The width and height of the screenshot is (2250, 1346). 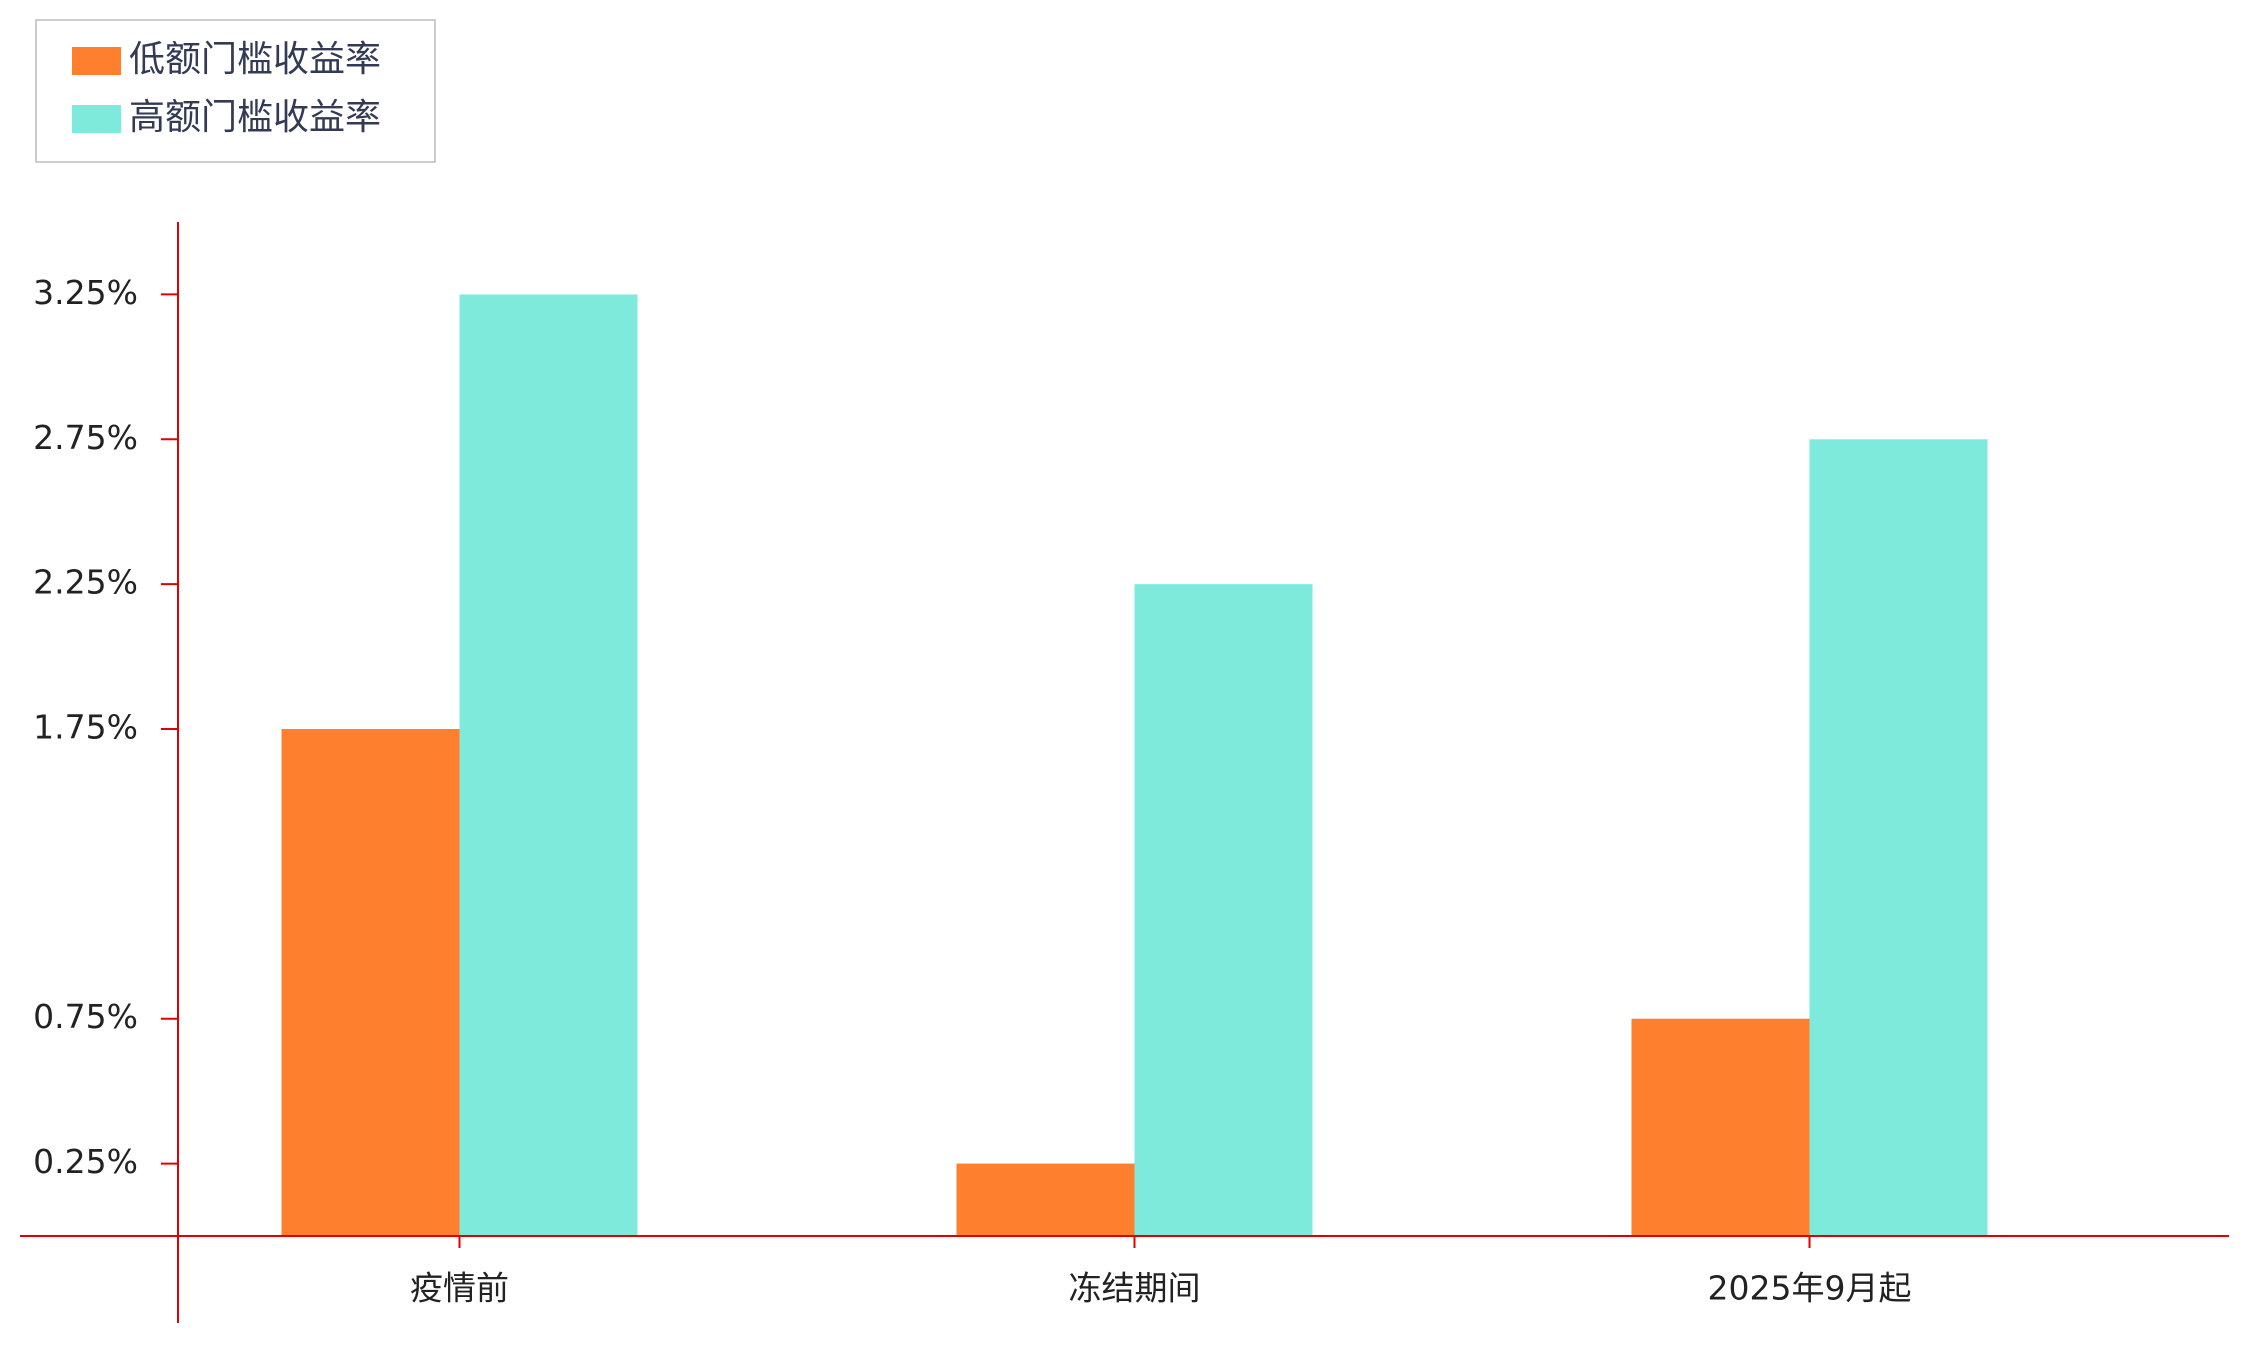 I want to click on y-tick-label: 2.25%, so click(x=85, y=582).